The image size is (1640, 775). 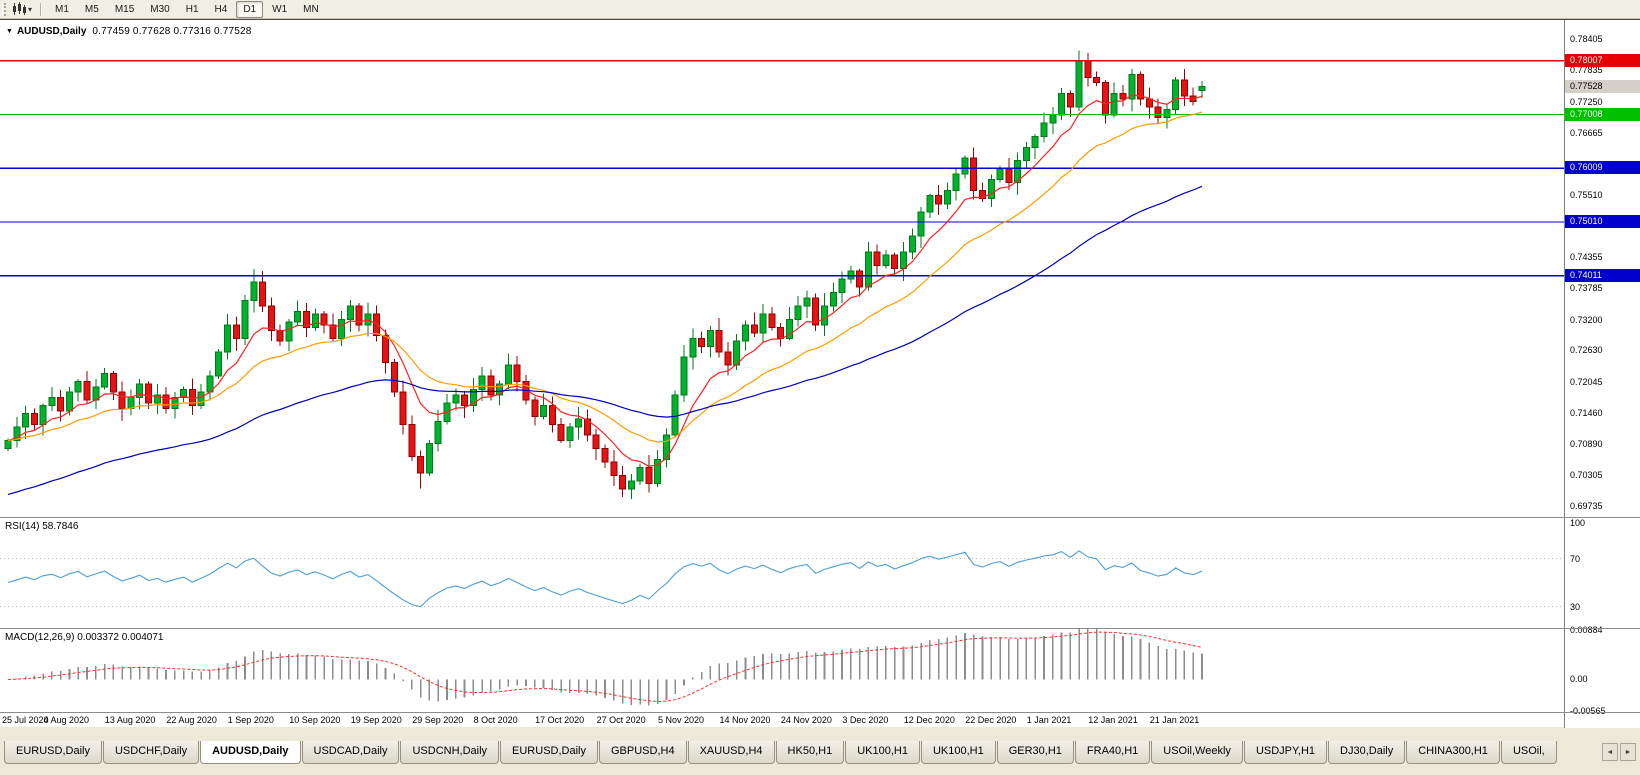 I want to click on chart-tab-hk50-h1-8: HK50,H1, so click(x=810, y=752).